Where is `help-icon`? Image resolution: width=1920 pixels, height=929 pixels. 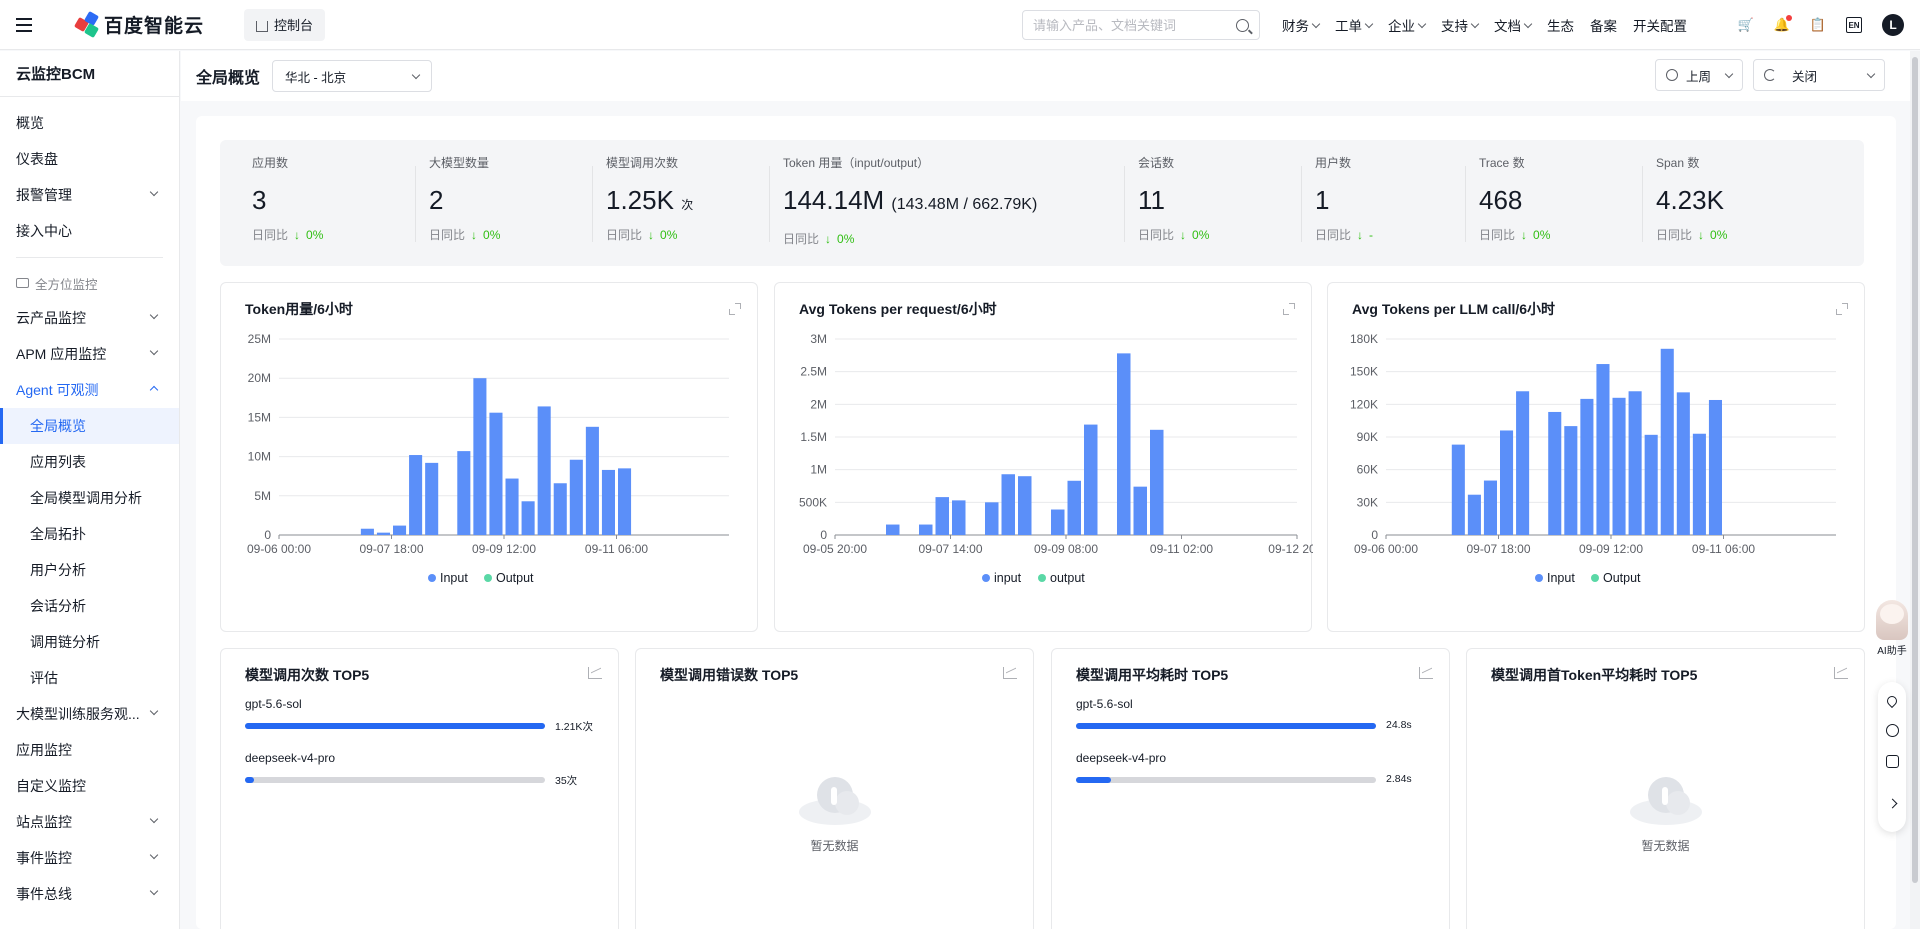
help-icon is located at coordinates (1892, 730).